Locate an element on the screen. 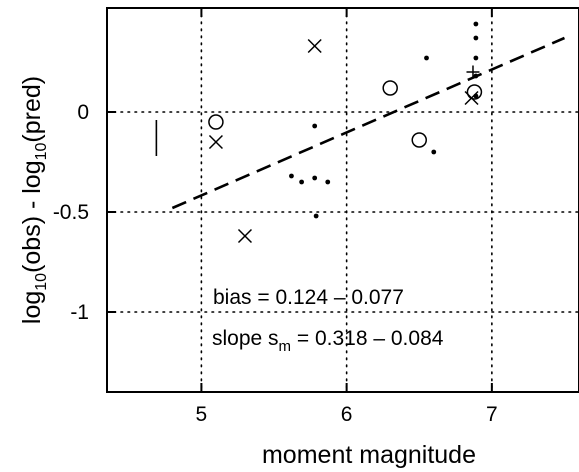  annotation-slope-prefix: slope s is located at coordinates (245, 338).